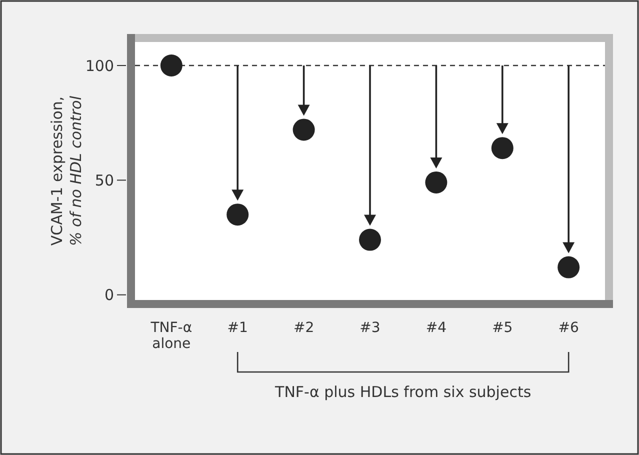 The image size is (639, 455). Describe the element at coordinates (403, 392) in the screenshot. I see `text: TNF-α plus HDLs from six subjects` at that location.